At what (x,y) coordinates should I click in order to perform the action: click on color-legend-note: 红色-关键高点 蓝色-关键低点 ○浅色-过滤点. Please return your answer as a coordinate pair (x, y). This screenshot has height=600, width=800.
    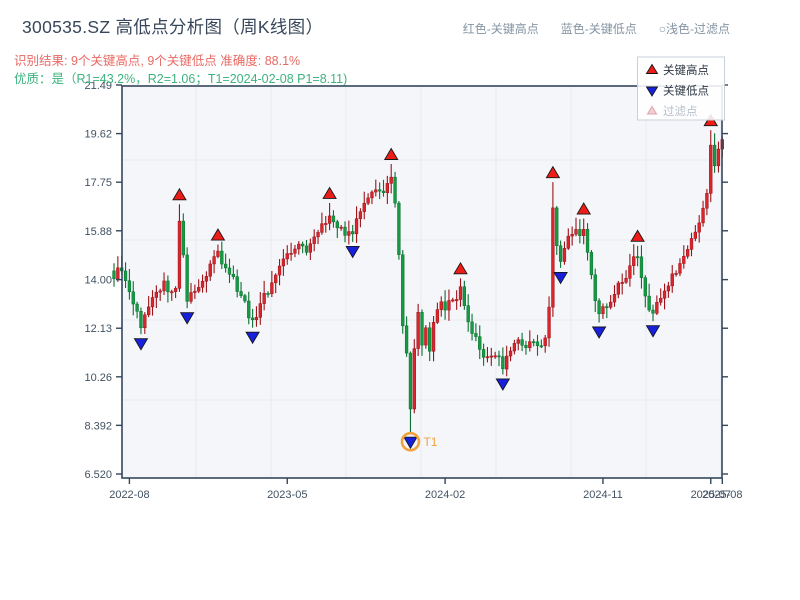
    Looking at the image, I should click on (596, 28).